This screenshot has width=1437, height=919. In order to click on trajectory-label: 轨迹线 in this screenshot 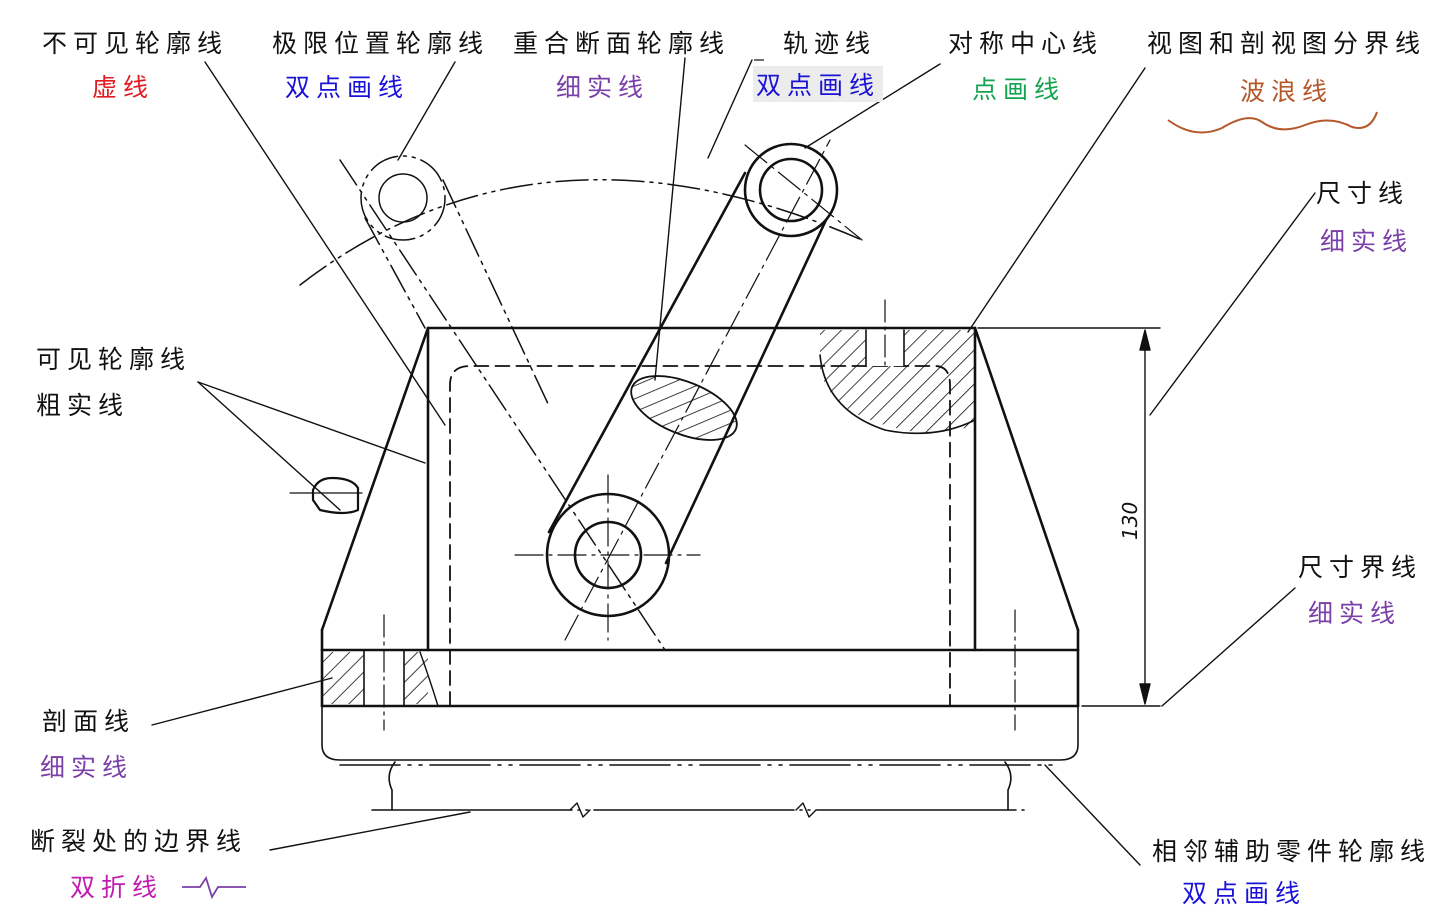, I will do `click(830, 43)`.